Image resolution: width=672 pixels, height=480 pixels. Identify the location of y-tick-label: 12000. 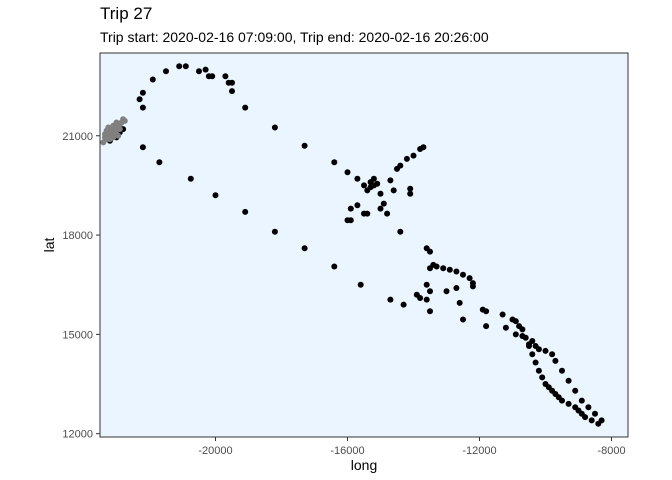
(77, 435).